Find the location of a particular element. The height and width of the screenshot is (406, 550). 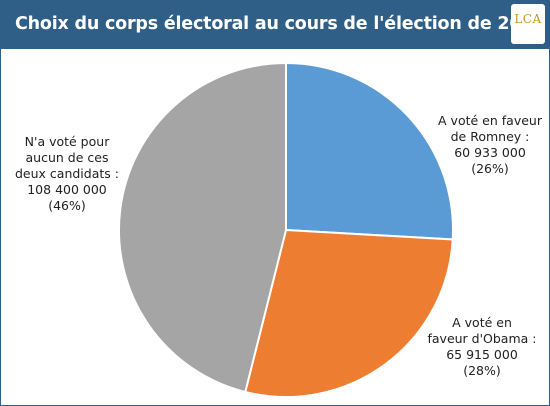

logo-text: LCA is located at coordinates (528, 19).